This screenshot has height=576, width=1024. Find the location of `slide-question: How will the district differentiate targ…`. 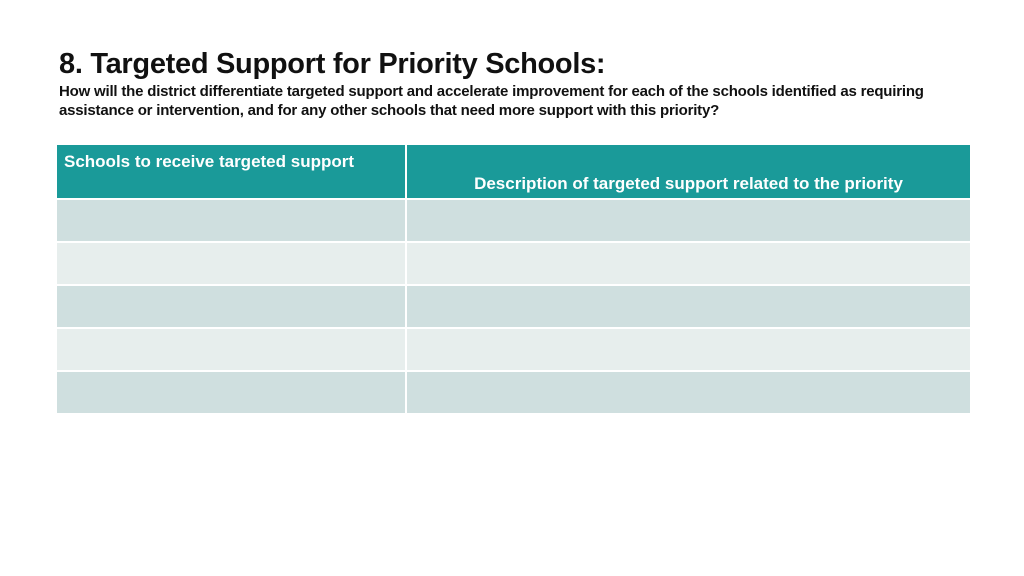

slide-question: How will the district differentiate targ… is located at coordinates (491, 101).